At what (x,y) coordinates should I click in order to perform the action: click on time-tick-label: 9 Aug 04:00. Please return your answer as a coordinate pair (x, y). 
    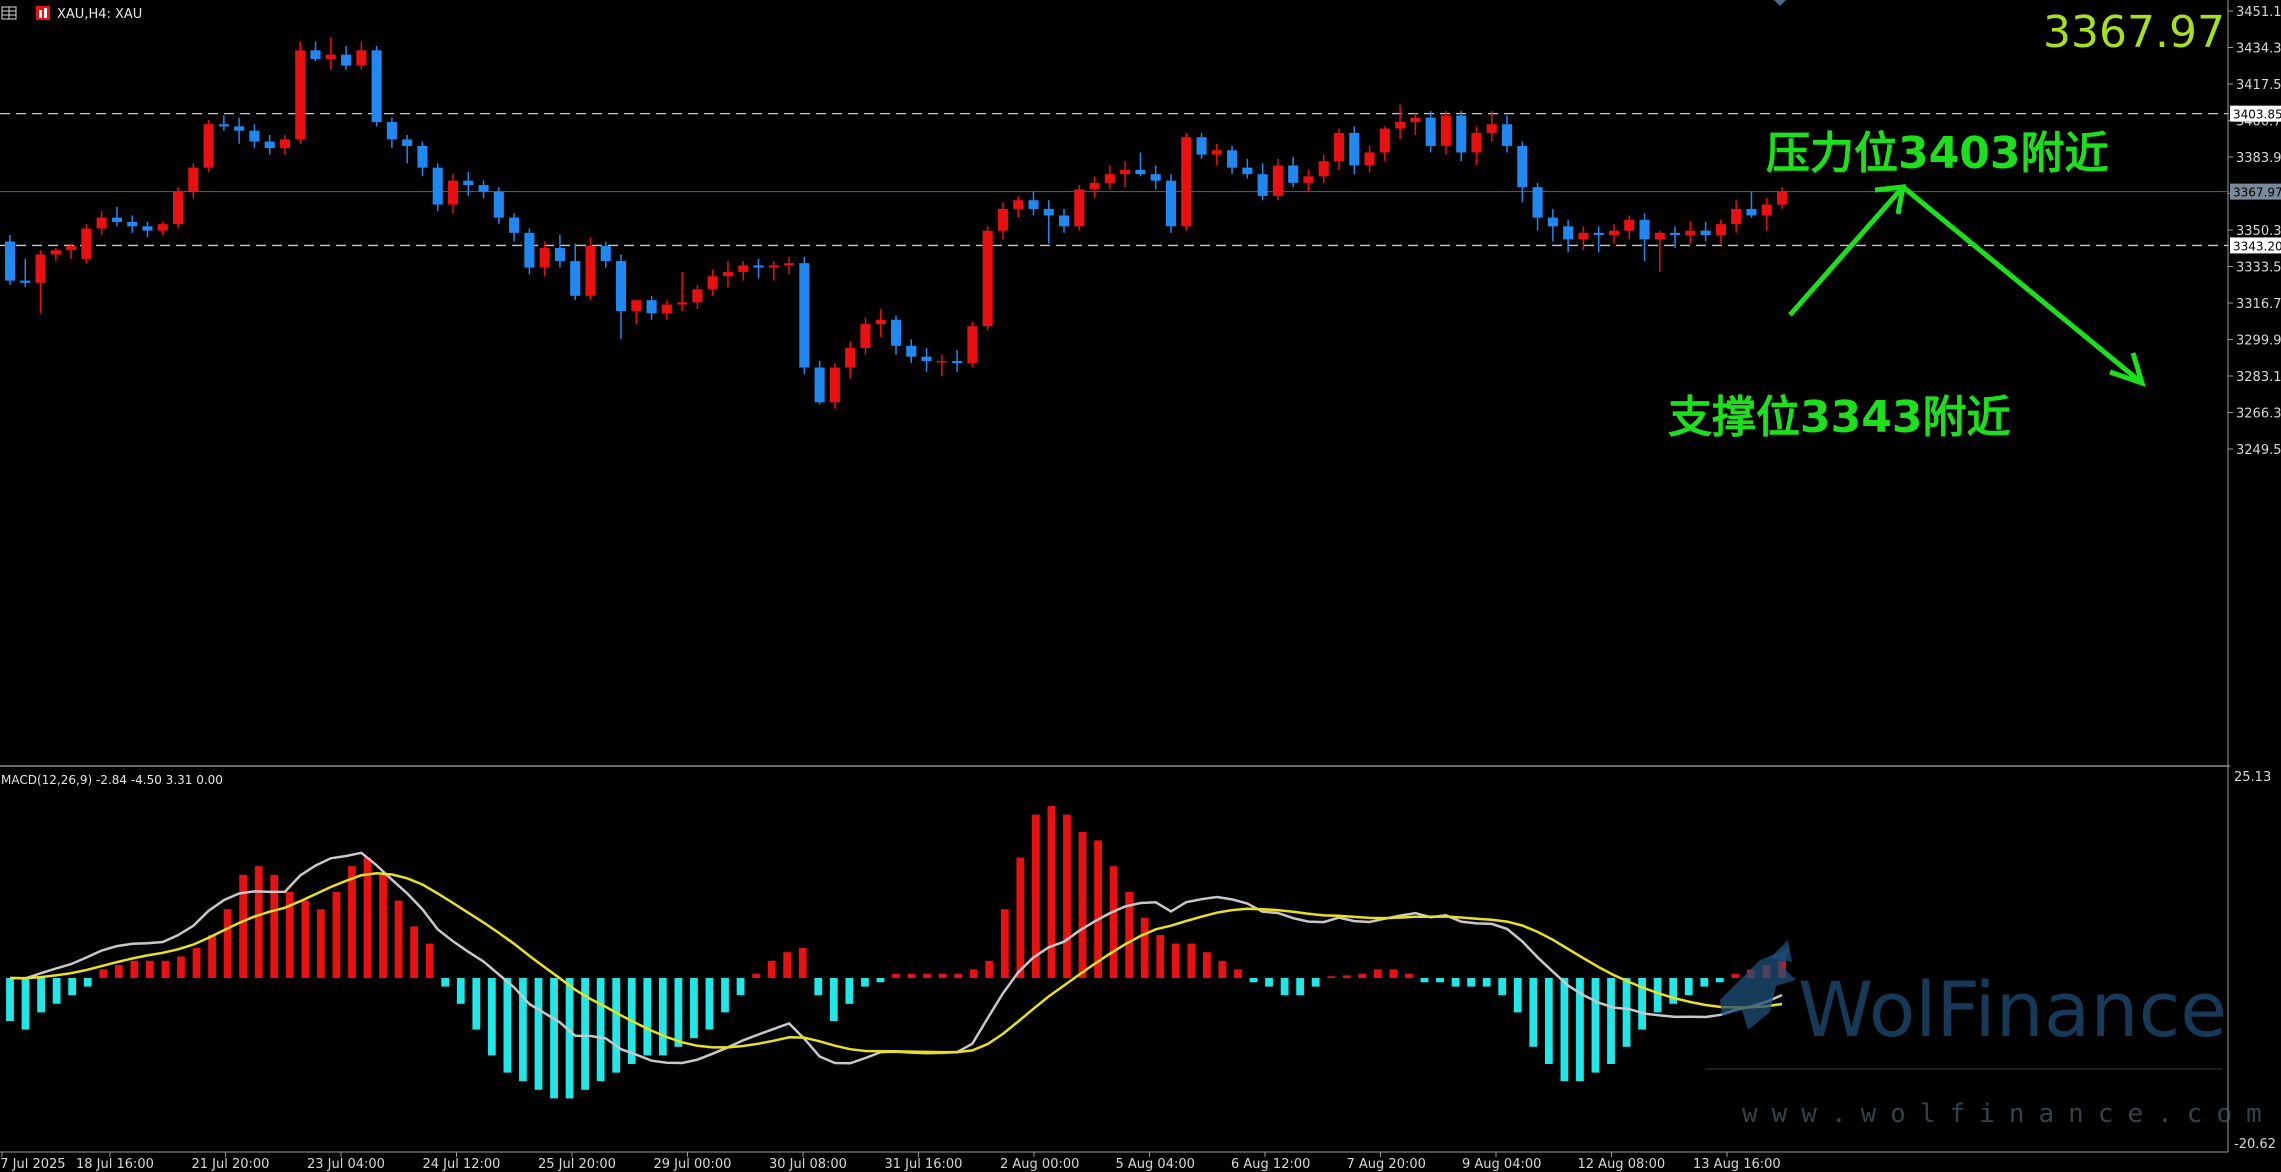
    Looking at the image, I should click on (1501, 1164).